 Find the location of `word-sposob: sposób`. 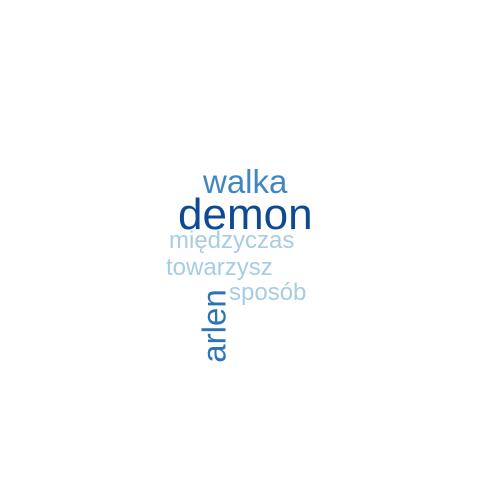

word-sposob: sposób is located at coordinates (268, 292).